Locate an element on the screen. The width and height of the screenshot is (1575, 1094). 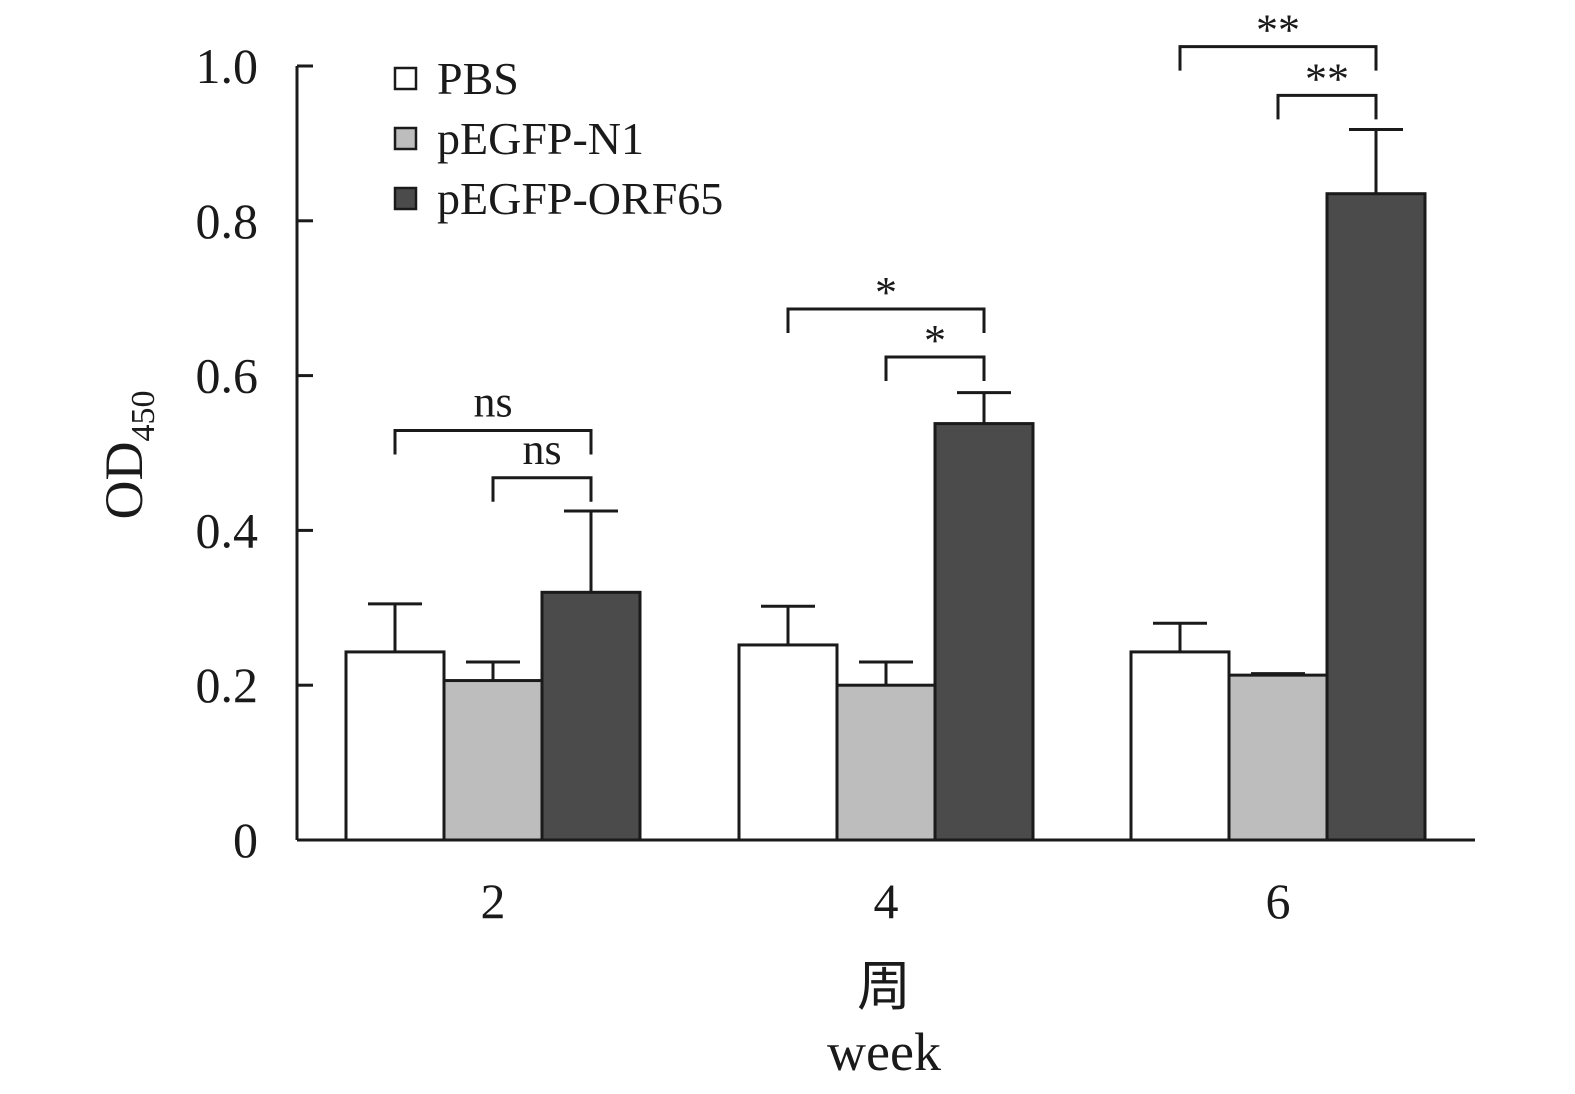
x-tick-label: 2 is located at coordinates (493, 901).